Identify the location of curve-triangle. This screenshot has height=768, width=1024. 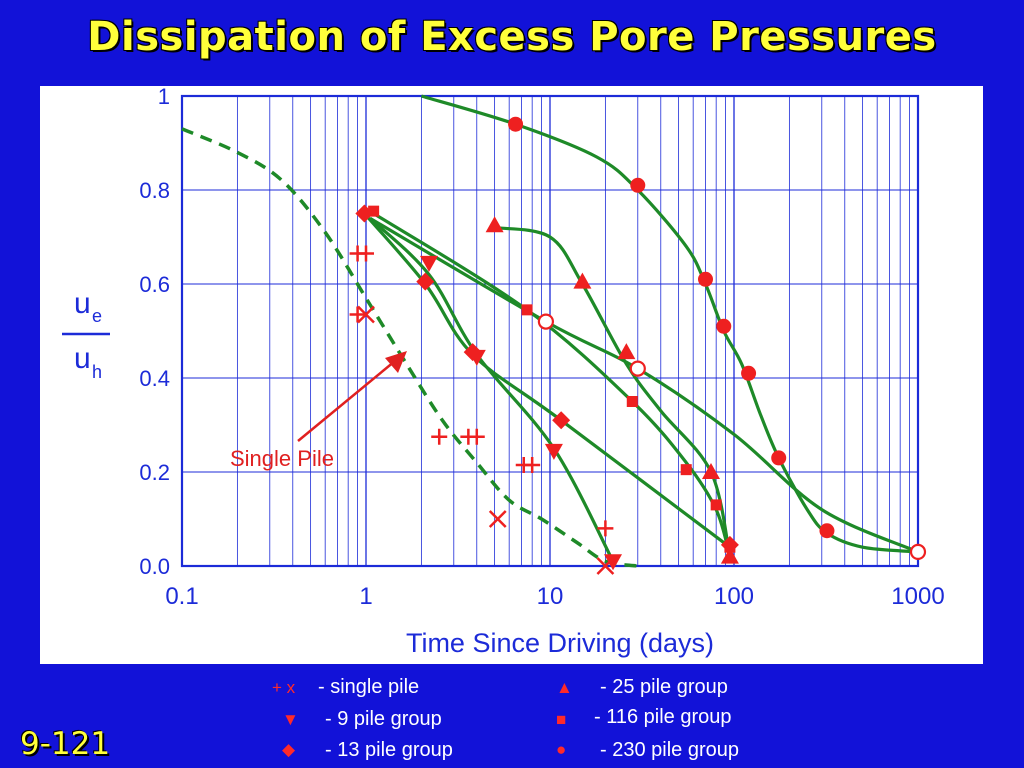
(613, 391).